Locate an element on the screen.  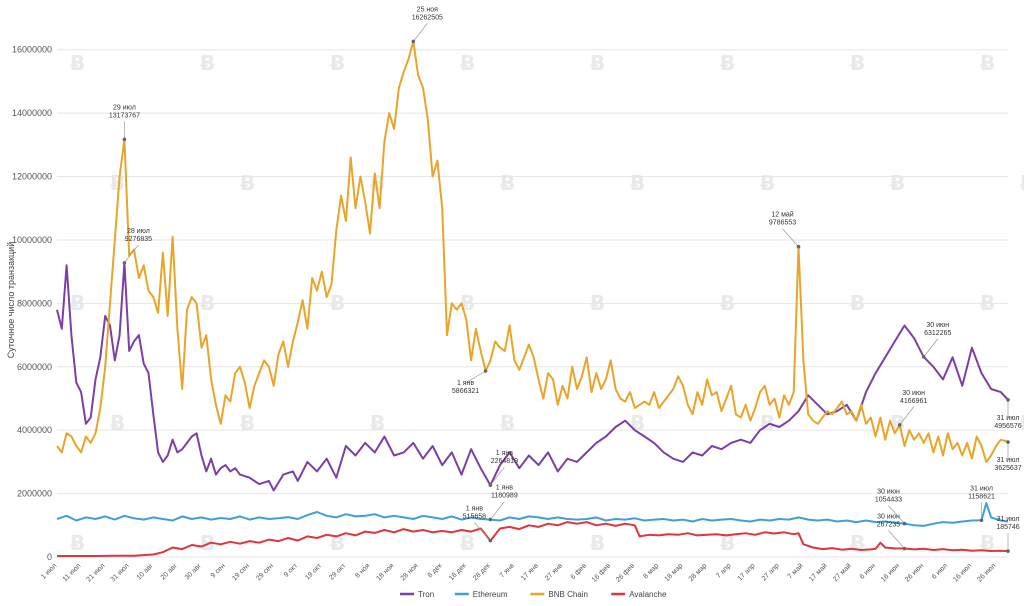
annotation-label: 28 июл is located at coordinates (138, 231).